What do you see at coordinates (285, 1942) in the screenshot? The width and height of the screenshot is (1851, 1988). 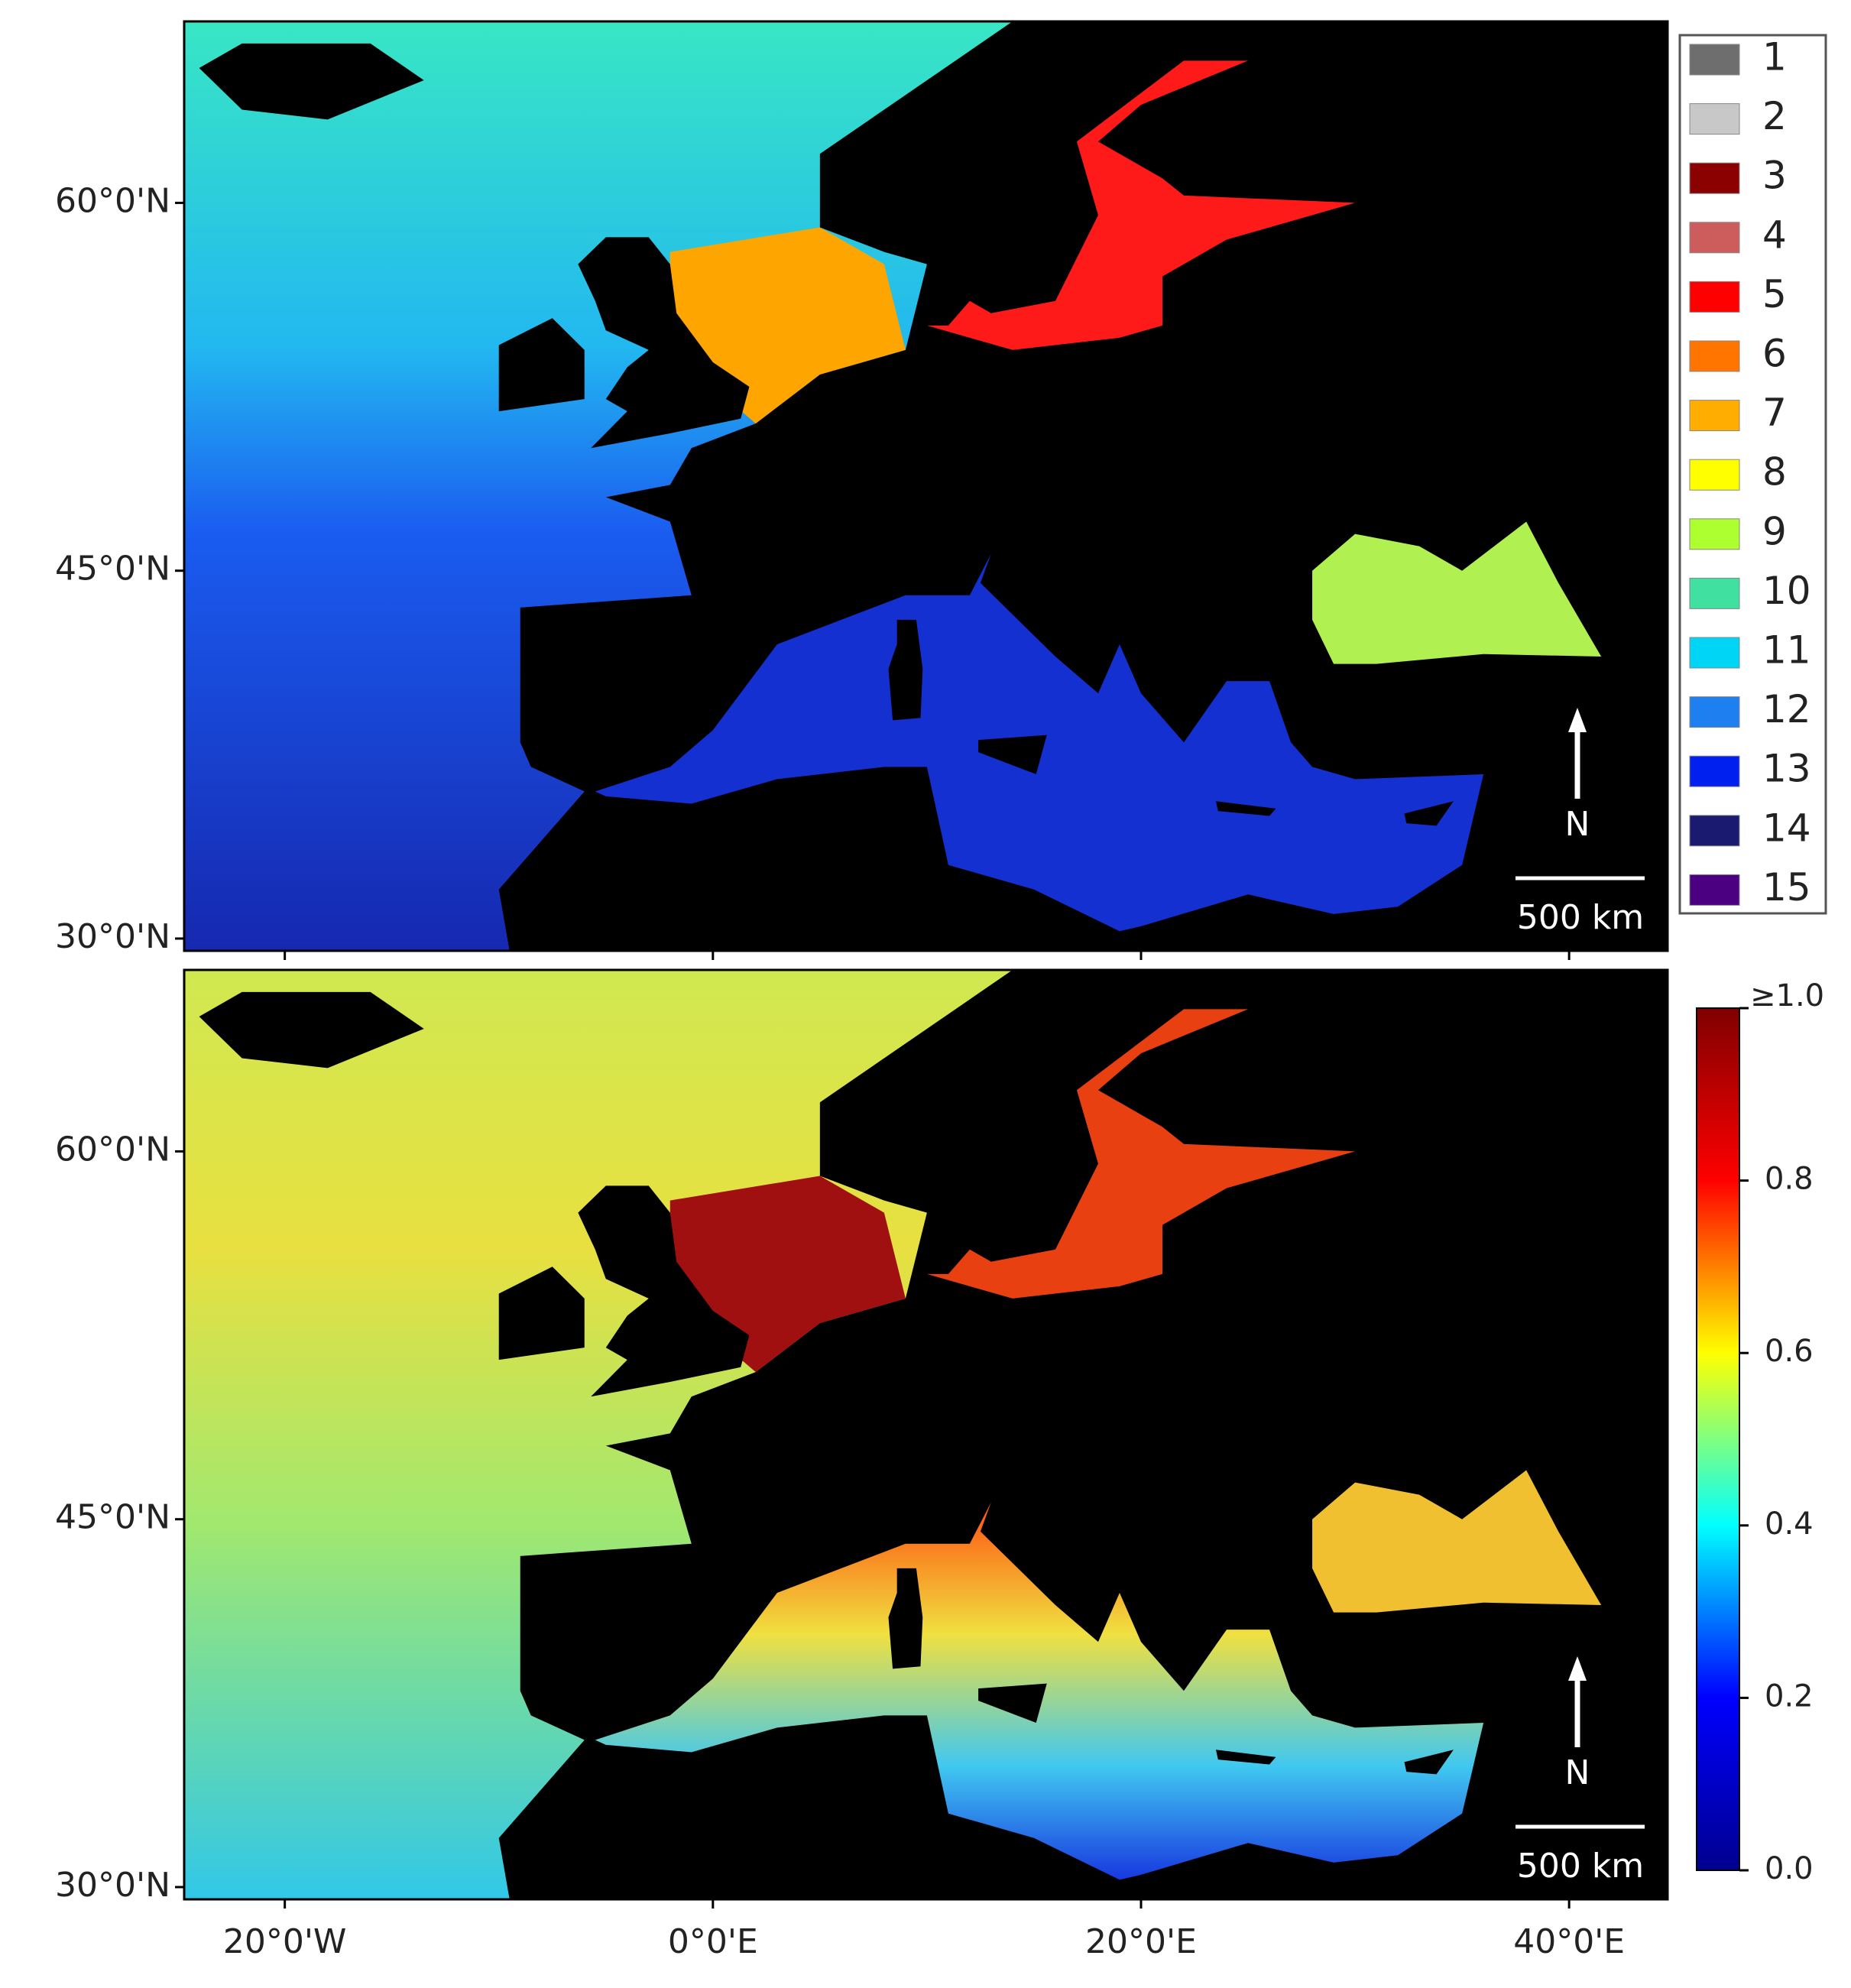 I see `lon-tick-label: 20°0'W` at bounding box center [285, 1942].